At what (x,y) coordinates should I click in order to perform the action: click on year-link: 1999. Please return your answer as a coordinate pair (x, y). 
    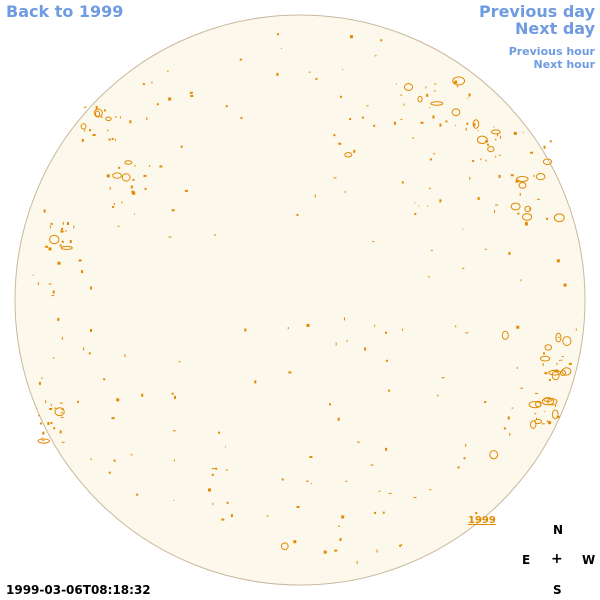
    Looking at the image, I should click on (482, 520).